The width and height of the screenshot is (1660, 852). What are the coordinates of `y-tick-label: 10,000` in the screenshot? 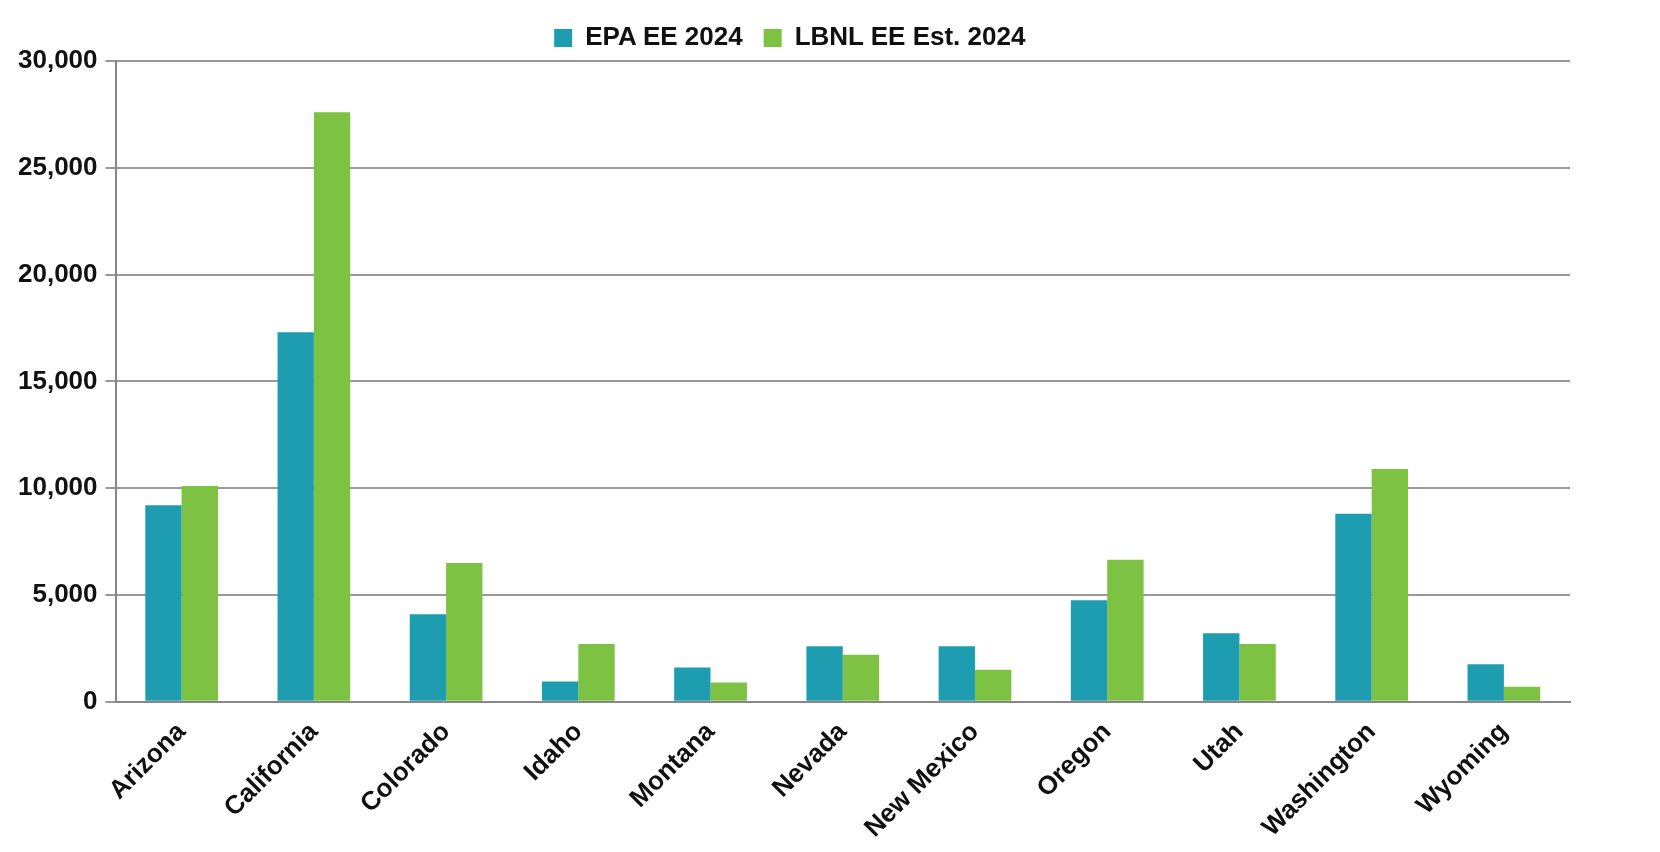 It's located at (57, 486).